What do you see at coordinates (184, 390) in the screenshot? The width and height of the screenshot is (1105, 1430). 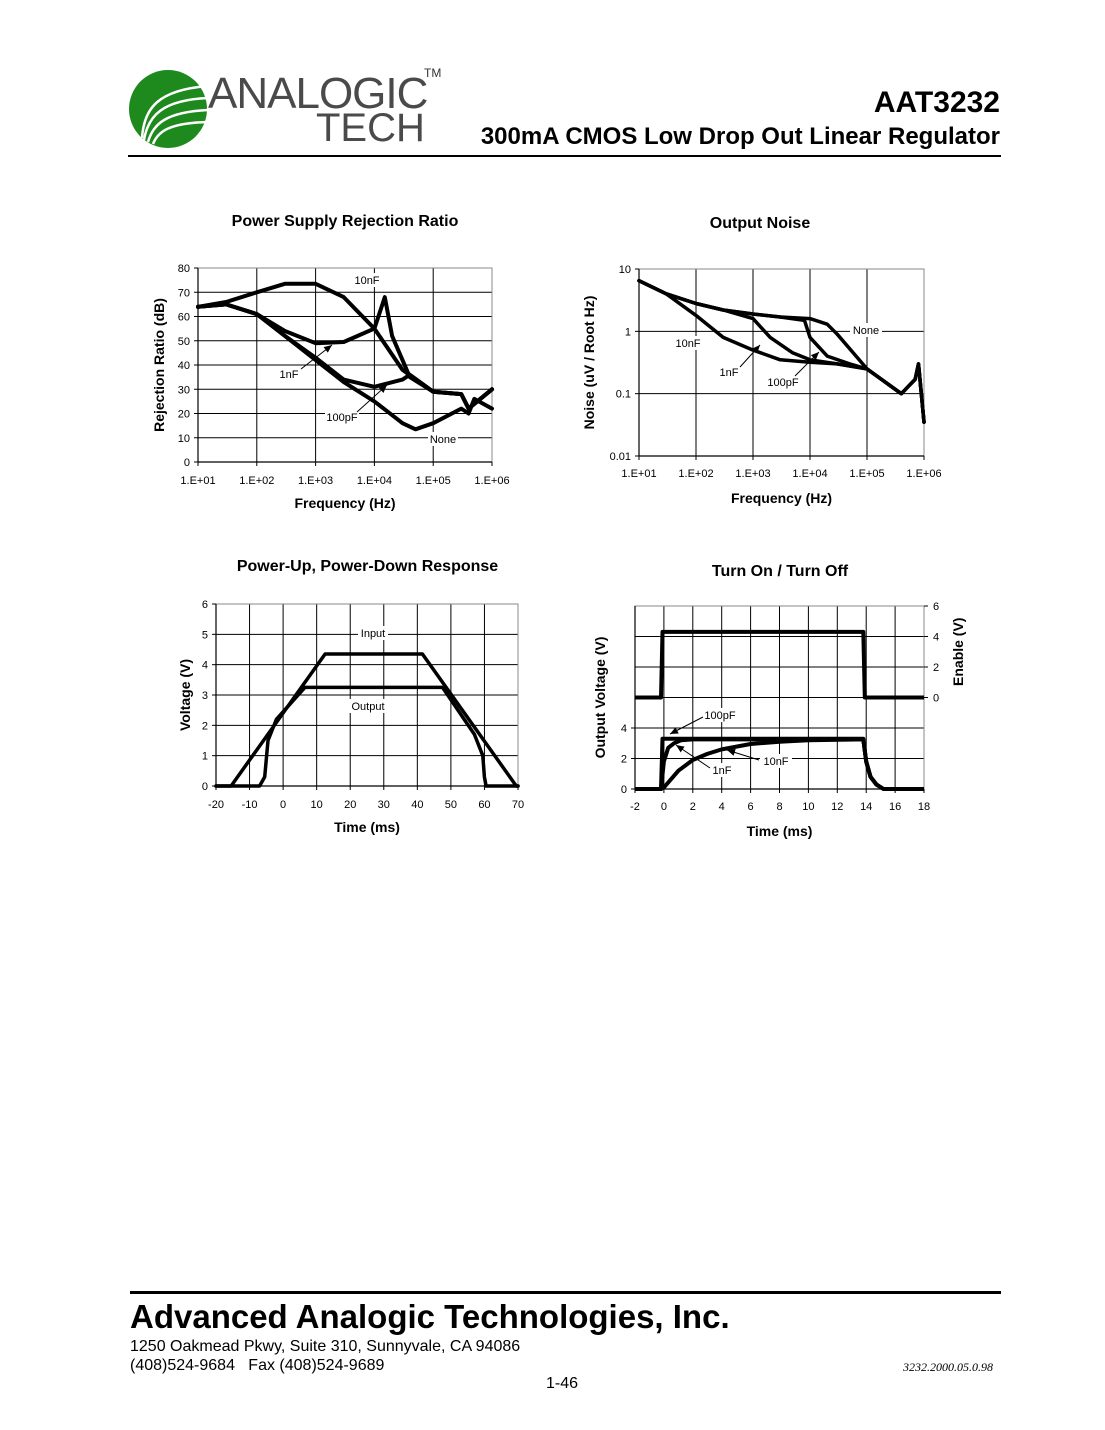 I see `y-tick-label: 30` at bounding box center [184, 390].